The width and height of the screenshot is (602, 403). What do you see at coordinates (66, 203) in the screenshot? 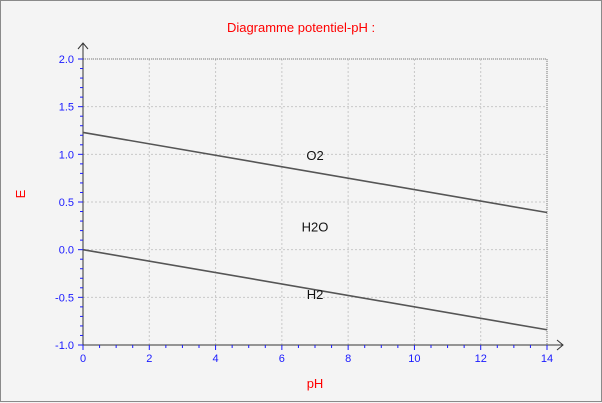
I see `y-tick-label: 0.5` at bounding box center [66, 203].